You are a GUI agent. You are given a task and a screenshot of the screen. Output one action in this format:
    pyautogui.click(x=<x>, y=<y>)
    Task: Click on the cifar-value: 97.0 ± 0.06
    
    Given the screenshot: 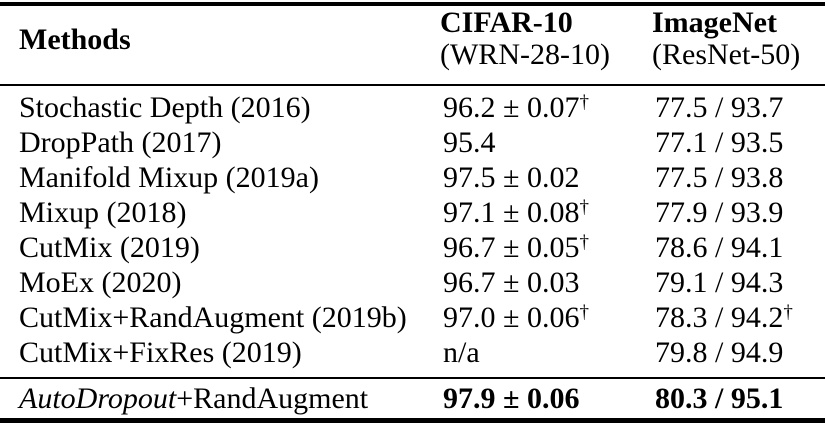 What is the action you would take?
    pyautogui.click(x=511, y=317)
    